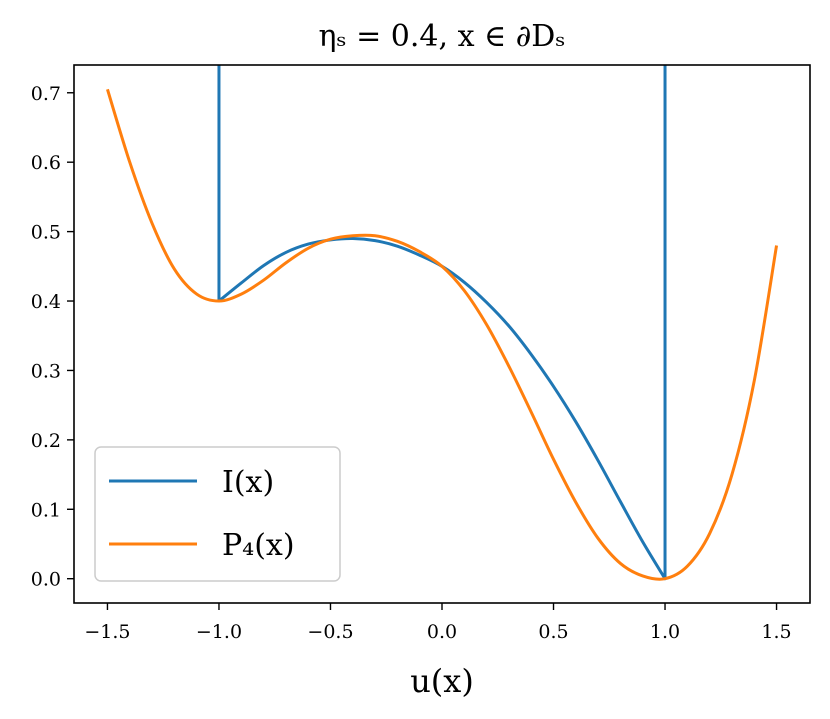 Image resolution: width=830 pixels, height=719 pixels. What do you see at coordinates (442, 681) in the screenshot?
I see `x-axis-title: u(x)` at bounding box center [442, 681].